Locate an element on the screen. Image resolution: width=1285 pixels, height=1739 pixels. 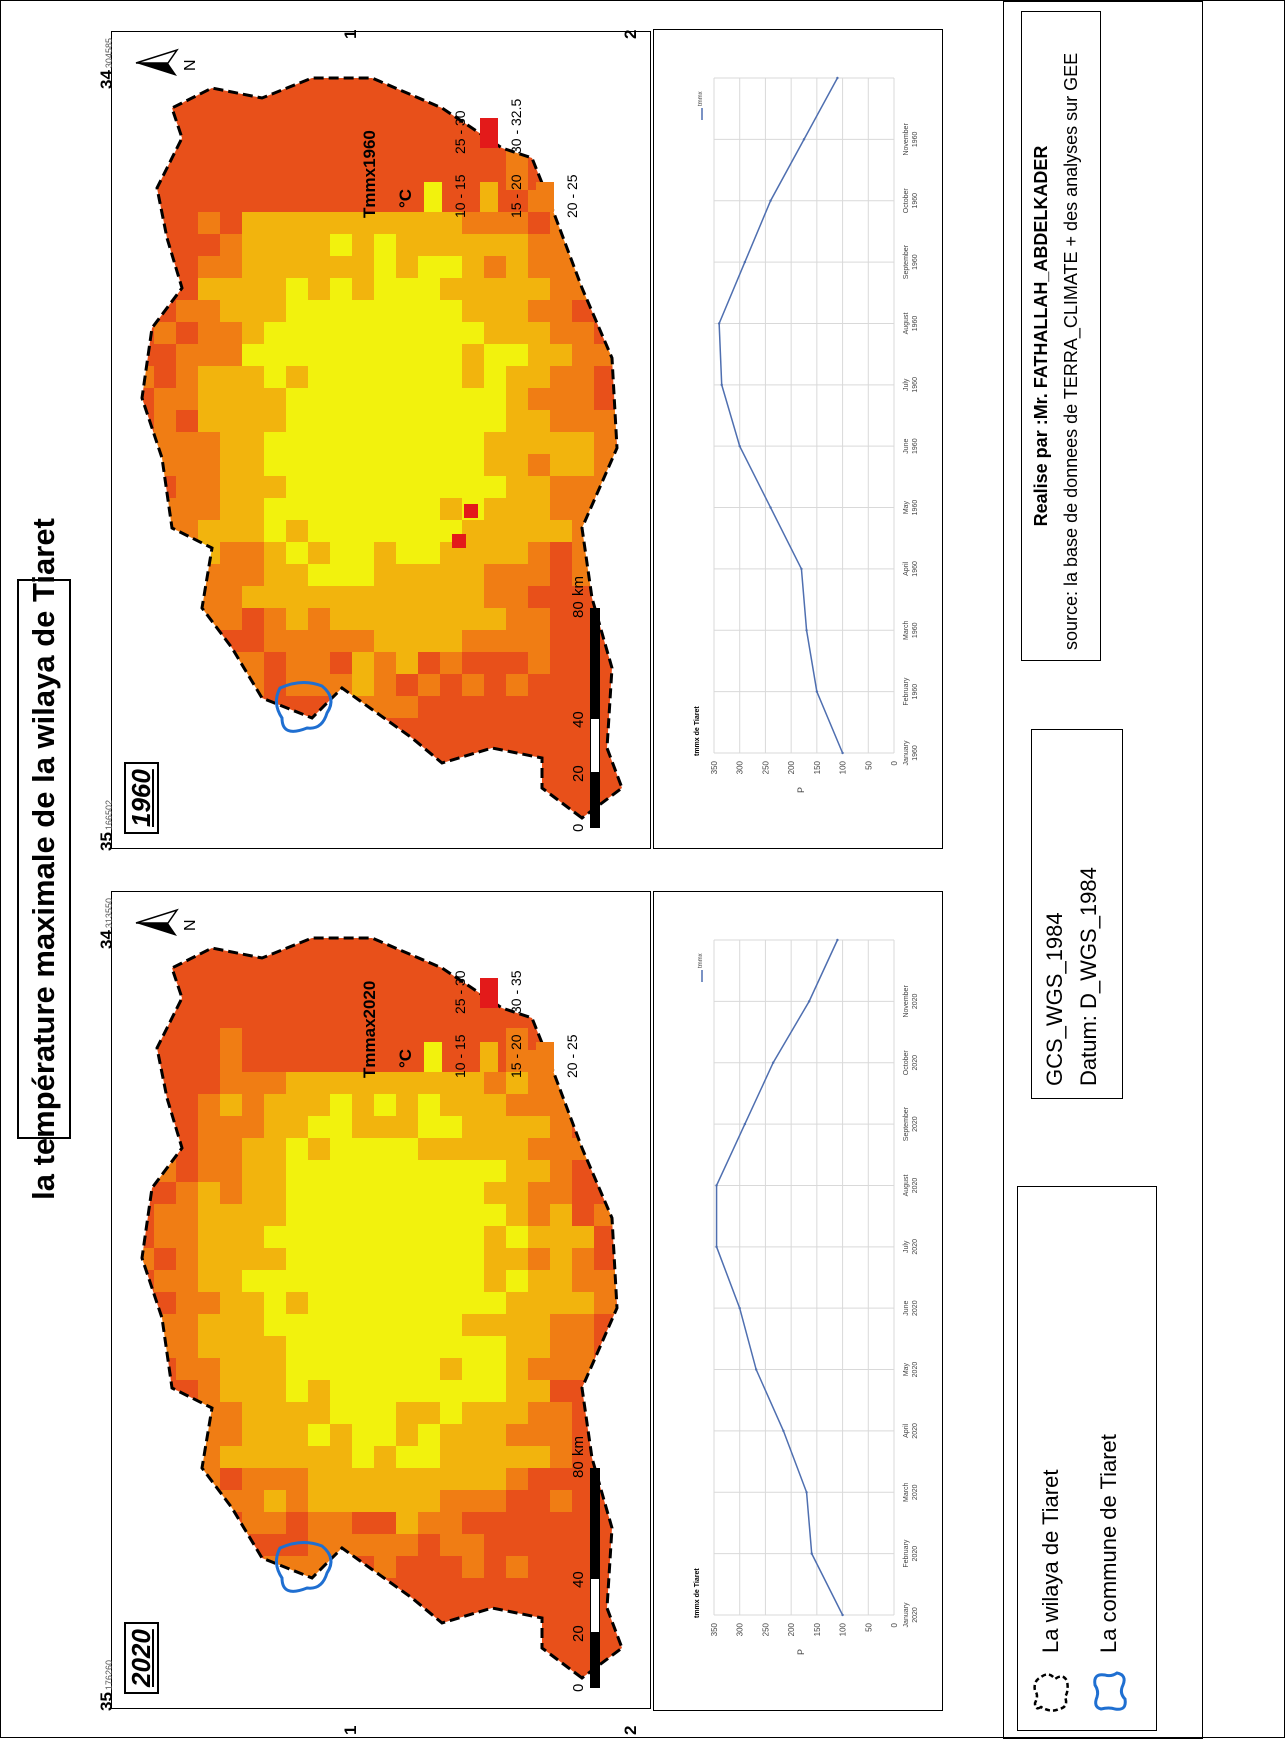
series-line is located at coordinates (779, 1277).